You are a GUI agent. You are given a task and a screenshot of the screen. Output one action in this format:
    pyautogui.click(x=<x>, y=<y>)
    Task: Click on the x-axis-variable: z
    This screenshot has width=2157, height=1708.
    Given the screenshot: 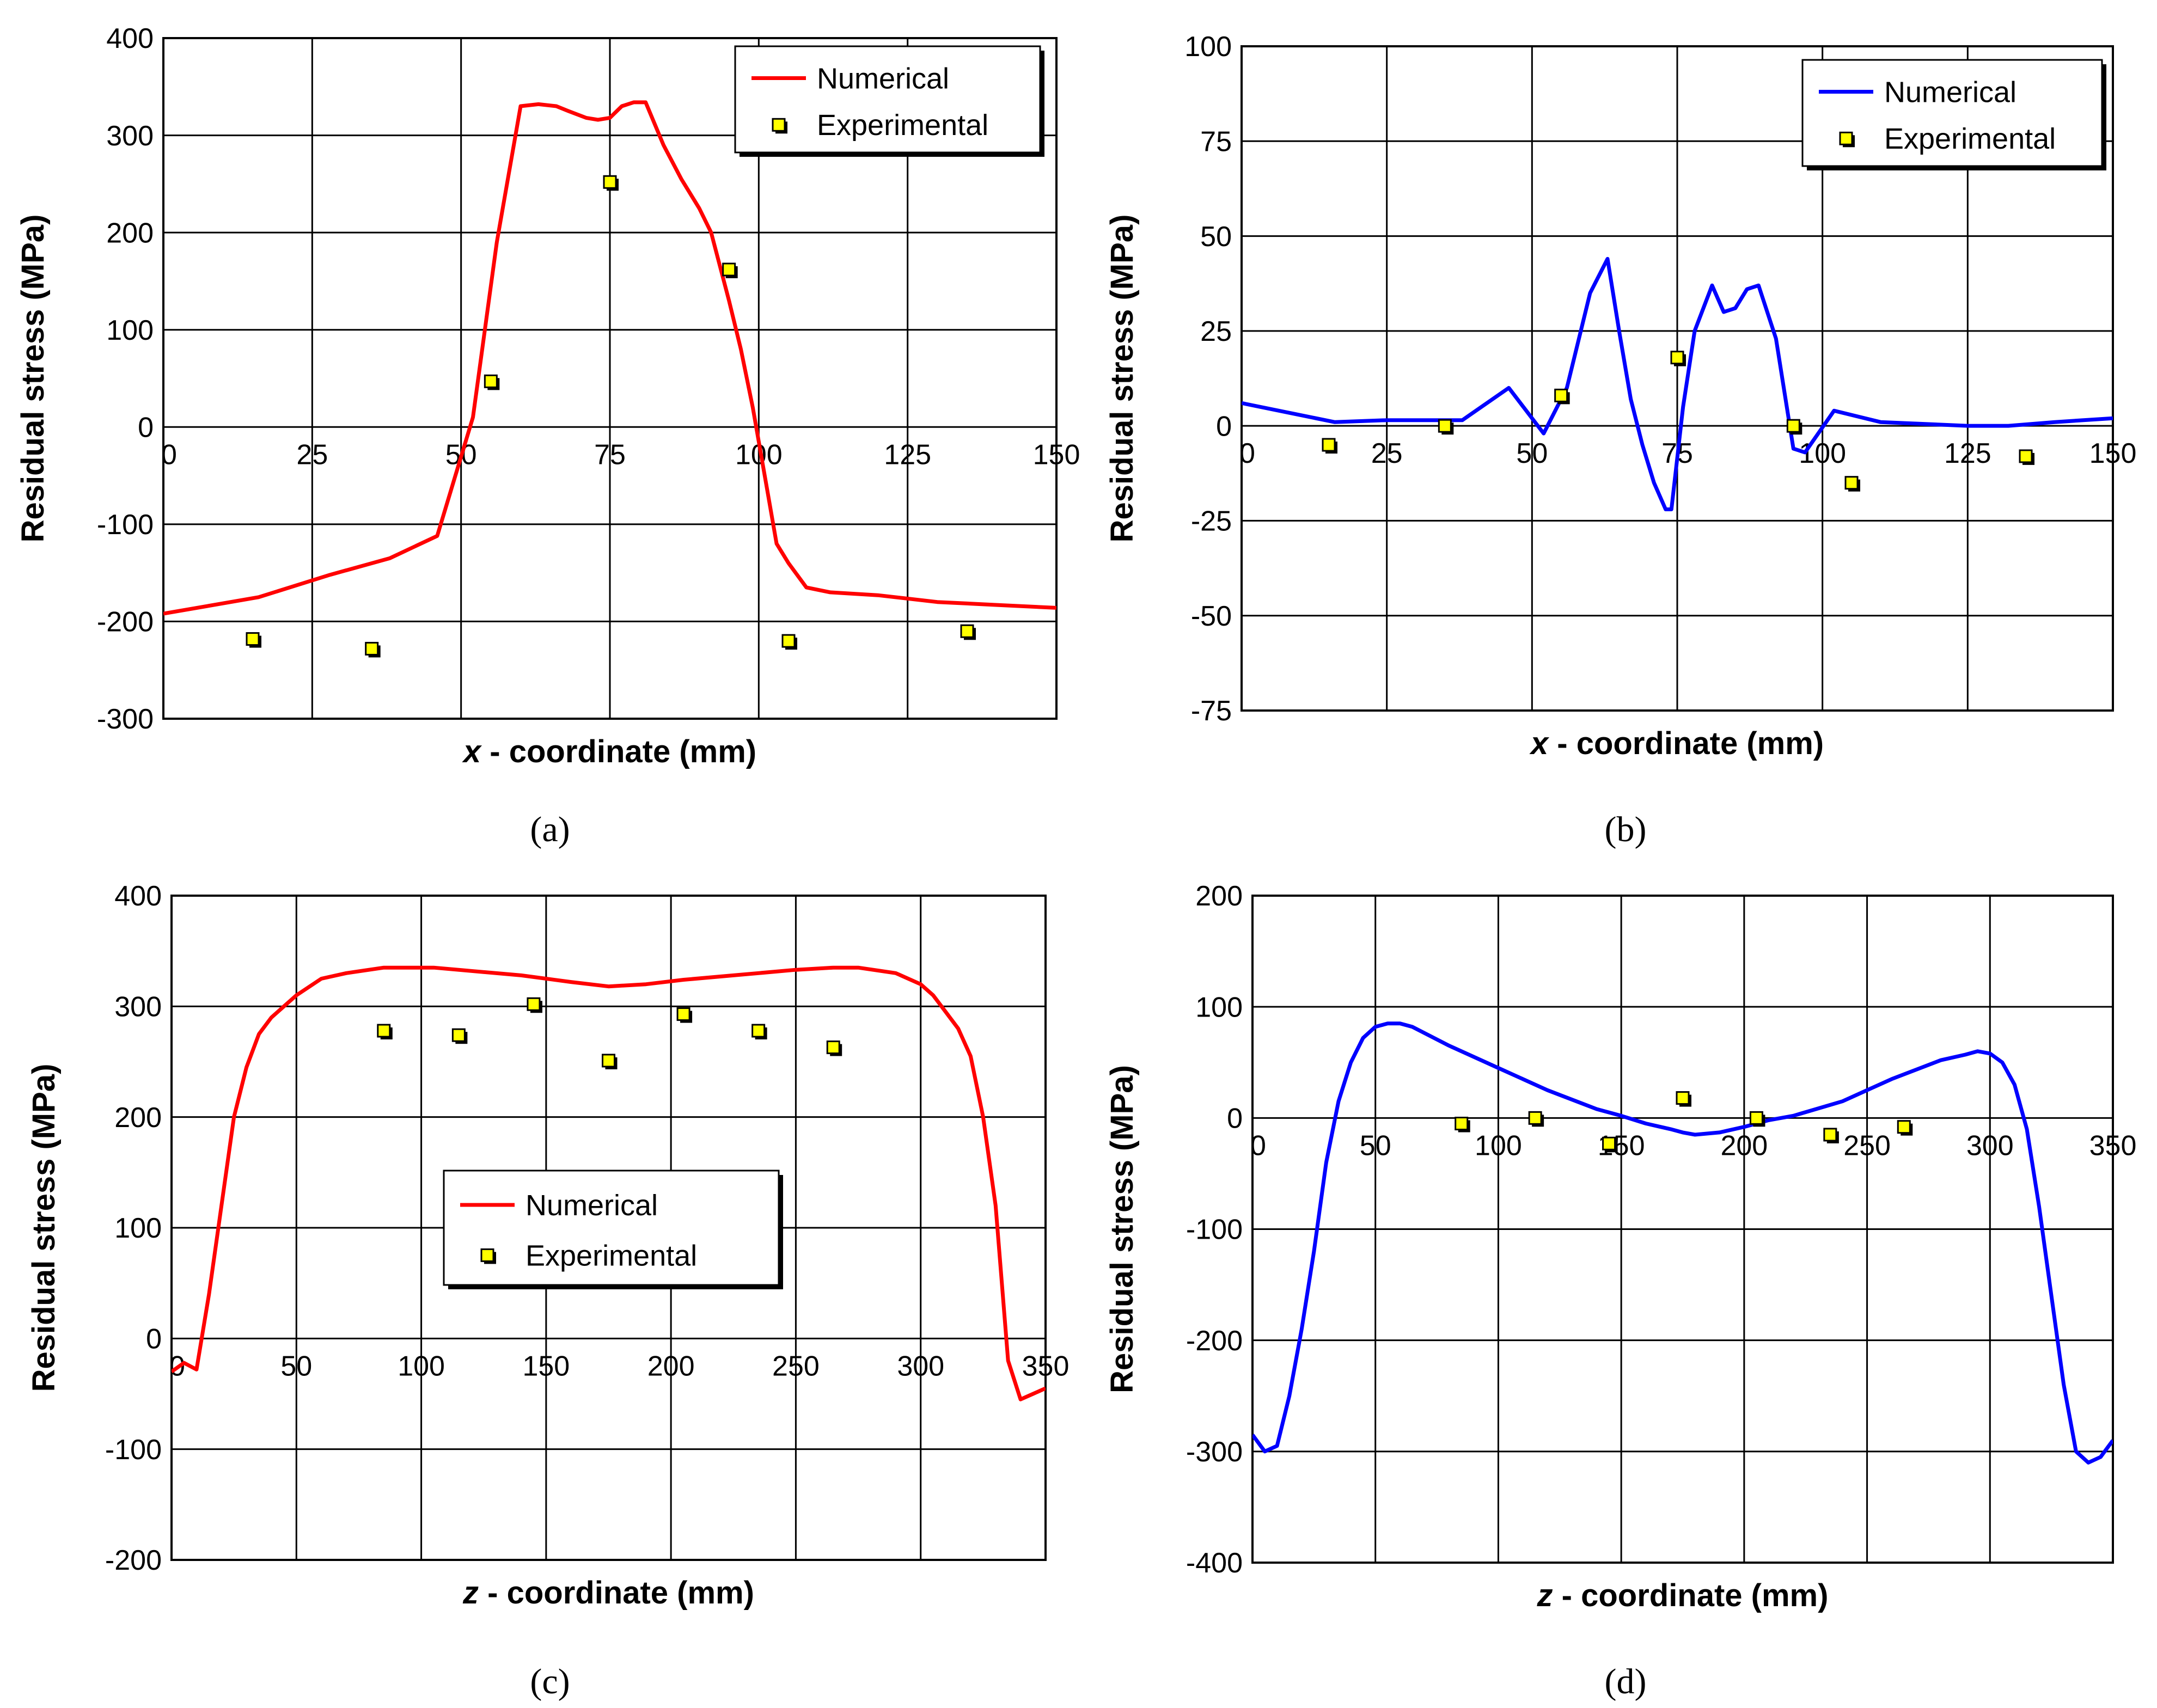 What is the action you would take?
    pyautogui.click(x=1545, y=1595)
    